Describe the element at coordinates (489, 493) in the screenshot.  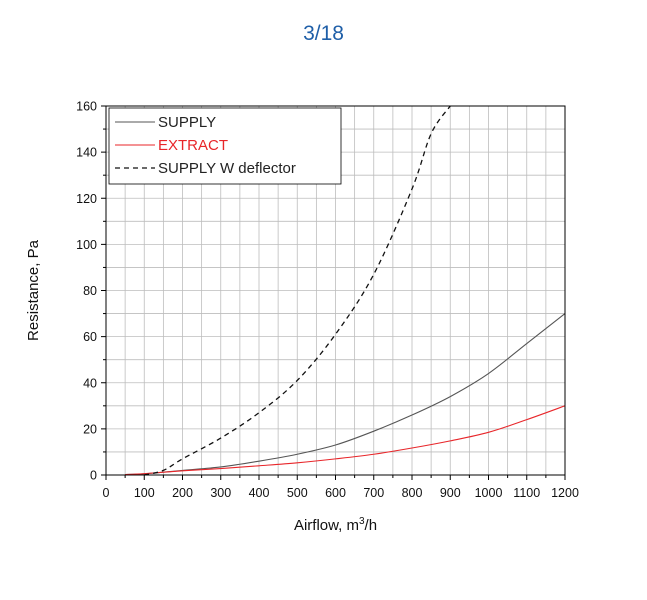
I see `x-tick-label: 1000` at that location.